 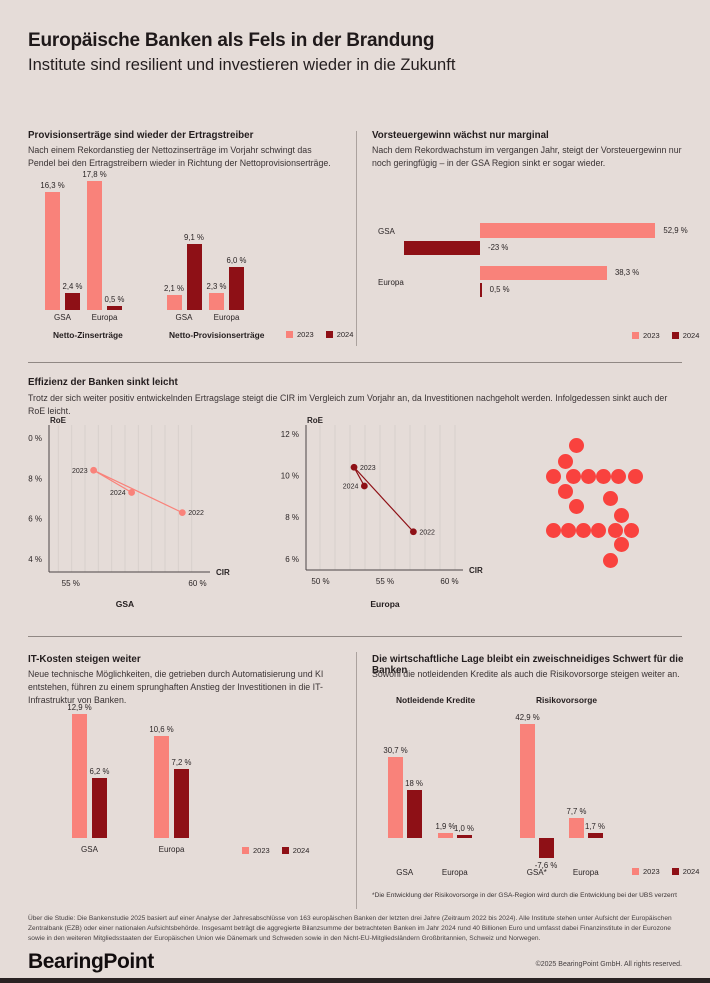 I want to click on value-label: 18 %, so click(x=414, y=784).